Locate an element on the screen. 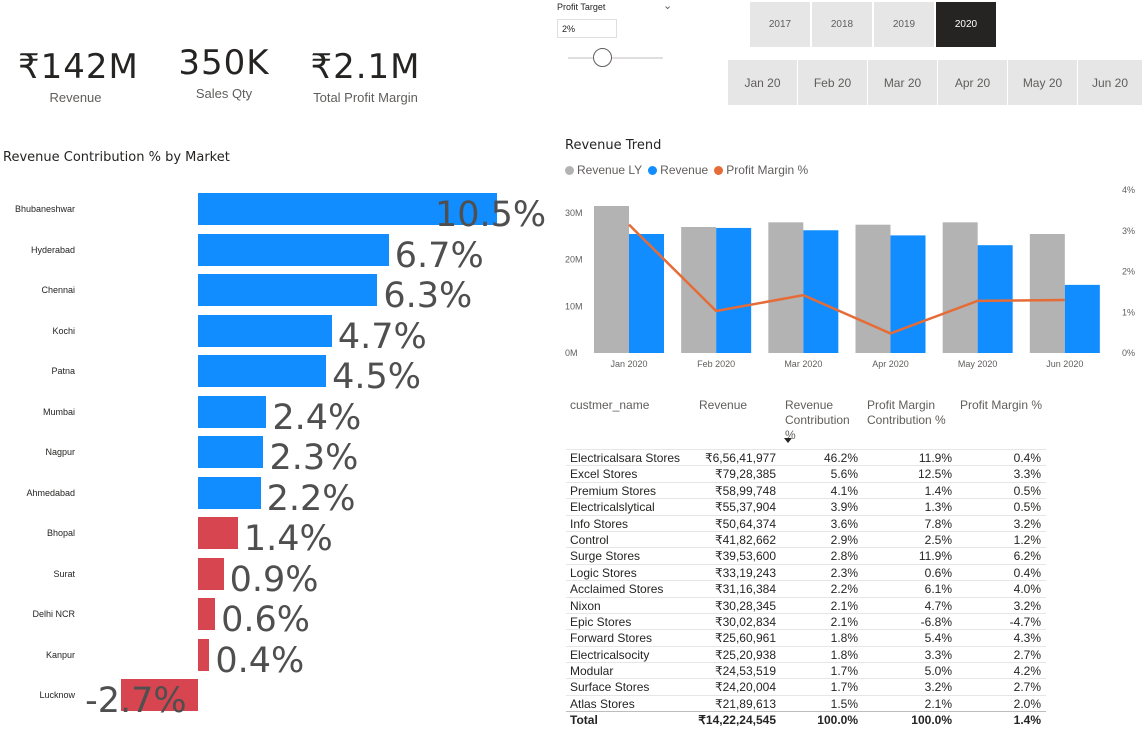 Image resolution: width=1142 pixels, height=730 pixels. header-revenue: Revenue is located at coordinates (723, 405).